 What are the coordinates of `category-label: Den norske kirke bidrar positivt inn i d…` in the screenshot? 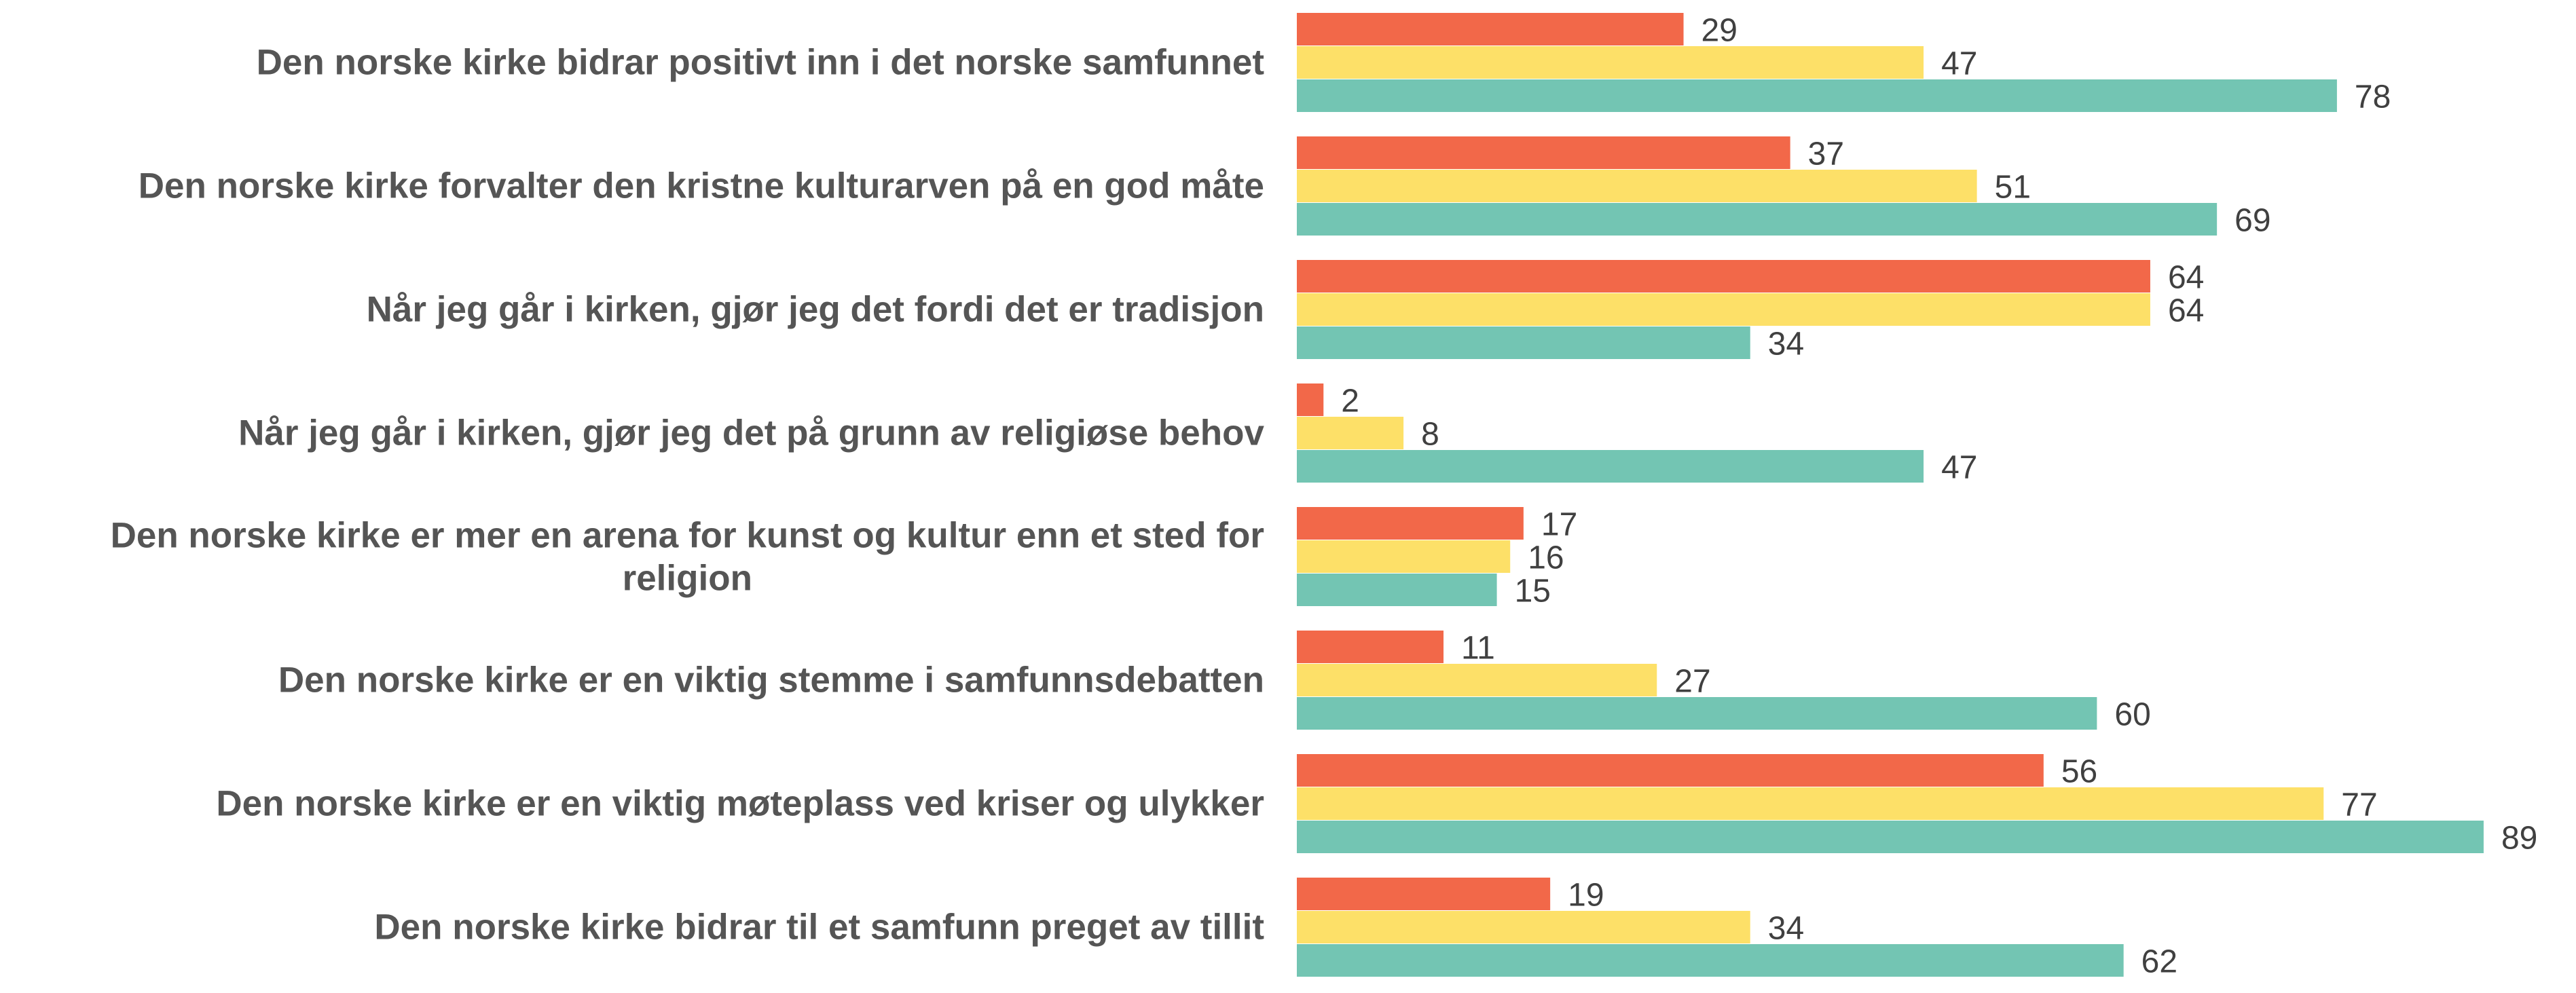 It's located at (760, 63).